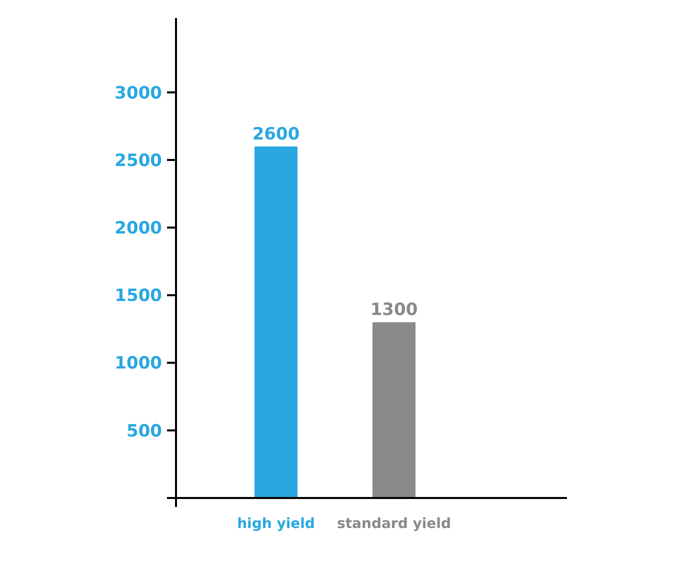 This screenshot has height=565, width=681. I want to click on y-tick-label: 3000, so click(138, 93).